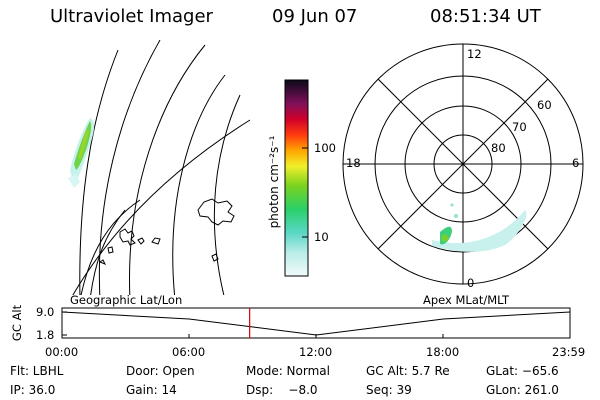 The width and height of the screenshot is (600, 400). I want to click on timeline-xtick-1800: 18:00, so click(443, 352).